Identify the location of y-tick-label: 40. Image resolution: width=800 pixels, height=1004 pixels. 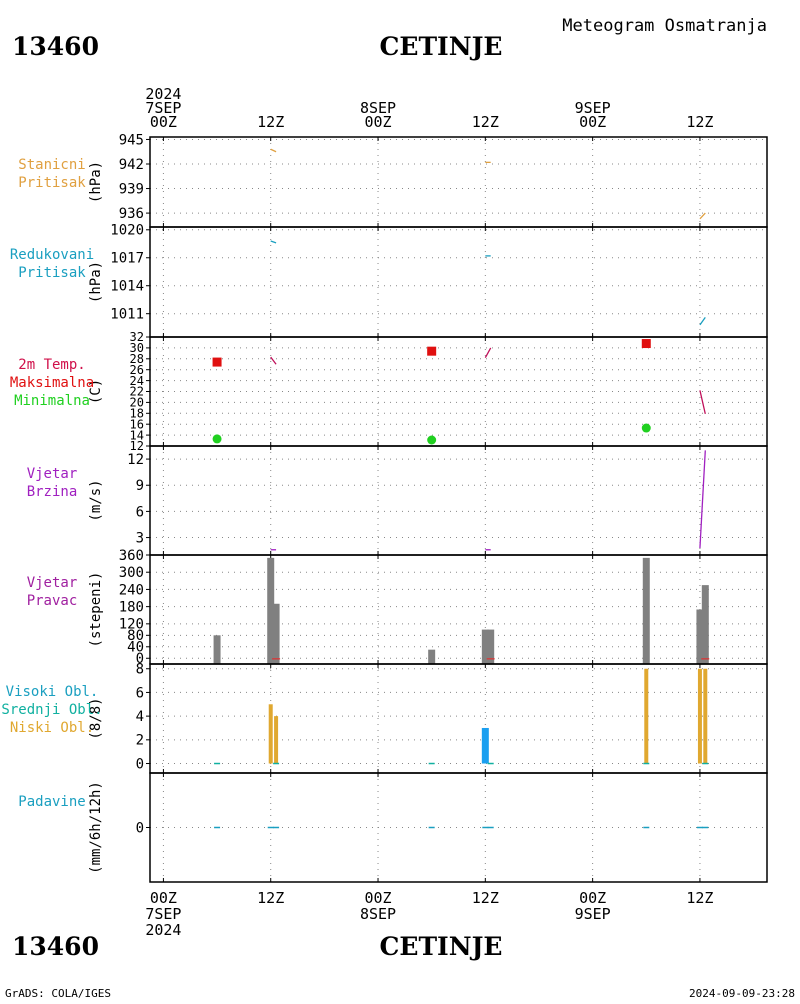
(135, 648).